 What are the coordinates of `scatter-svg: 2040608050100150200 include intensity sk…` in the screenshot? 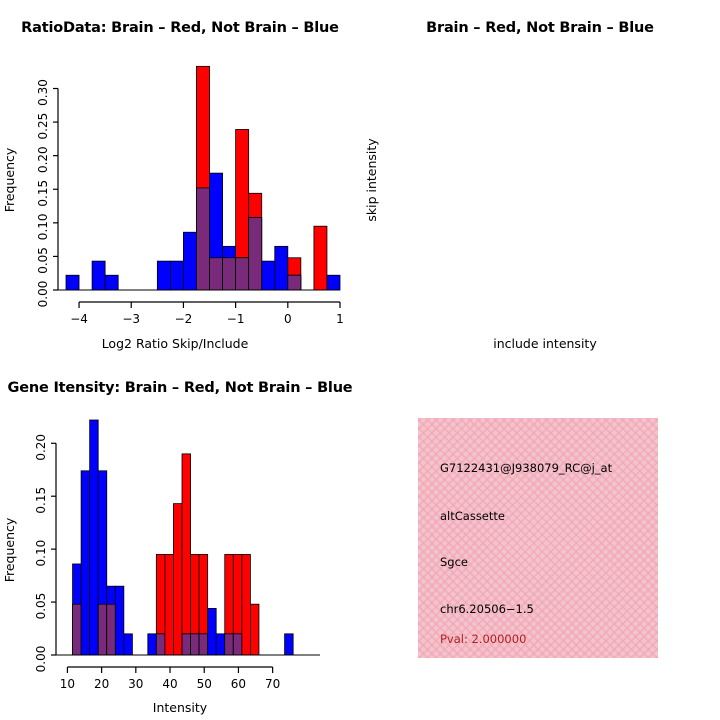 It's located at (480, 244).